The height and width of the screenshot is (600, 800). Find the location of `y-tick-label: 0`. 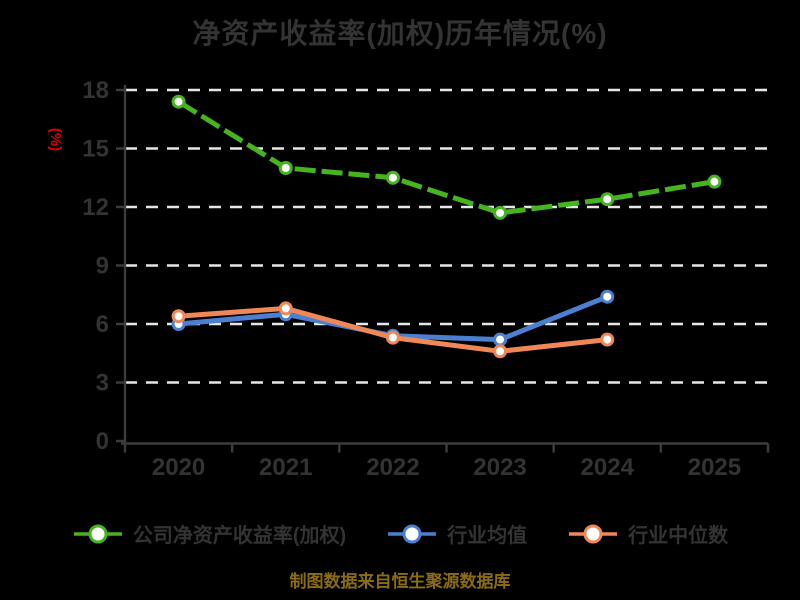

y-tick-label: 0 is located at coordinates (102, 441).